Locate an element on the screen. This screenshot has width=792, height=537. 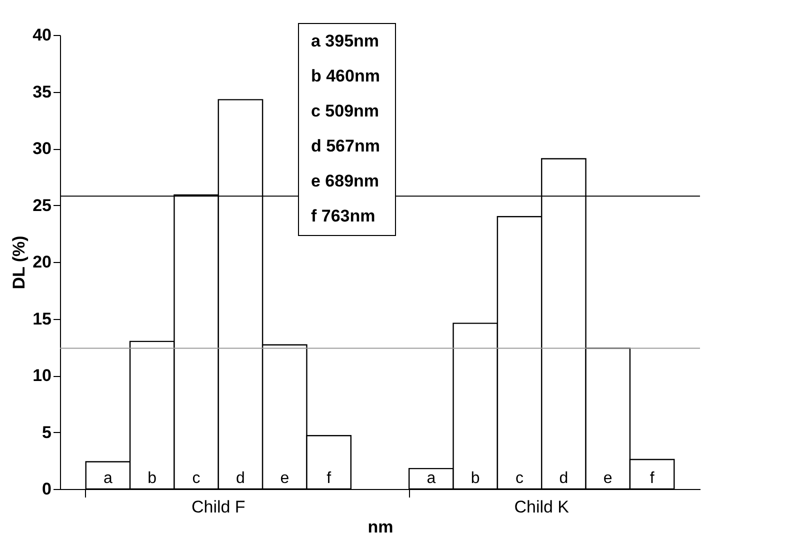
text: a is located at coordinates (107, 478).